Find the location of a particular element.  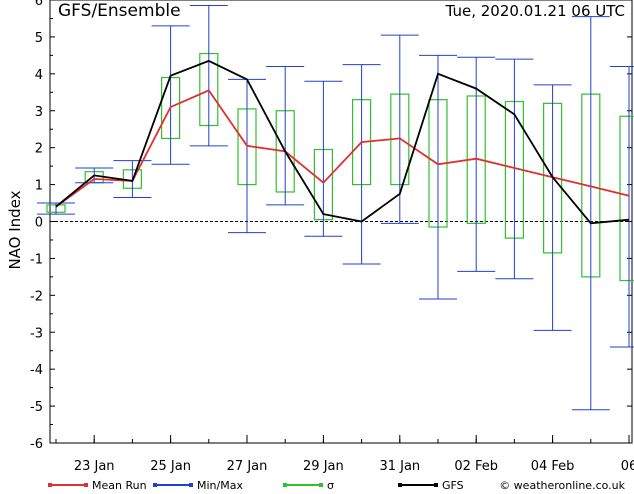

y-tick-label: 2 is located at coordinates (39, 149).